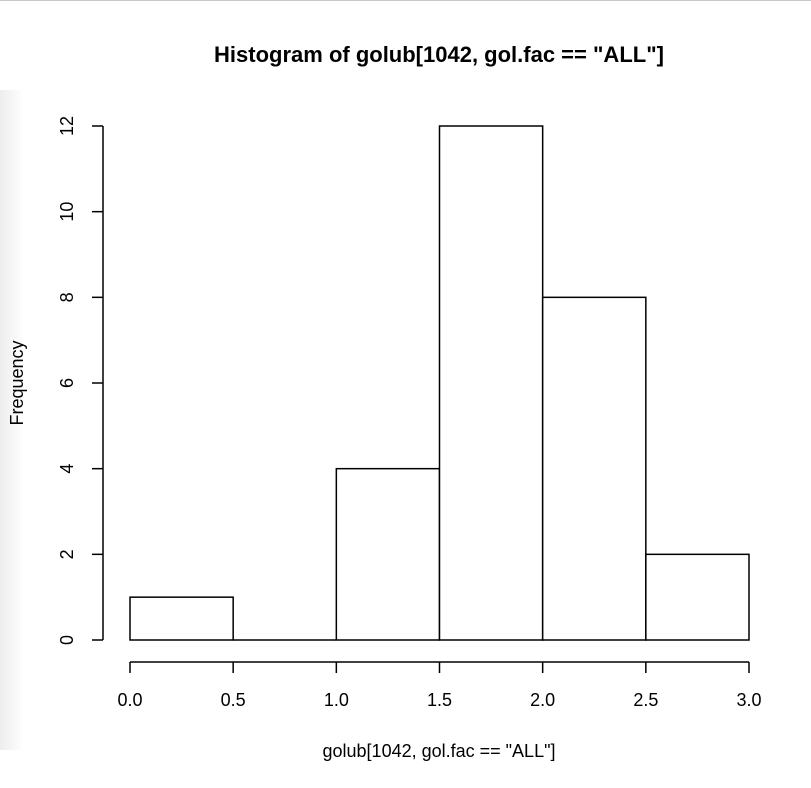  I want to click on y-tick-label-5: 10, so click(67, 212).